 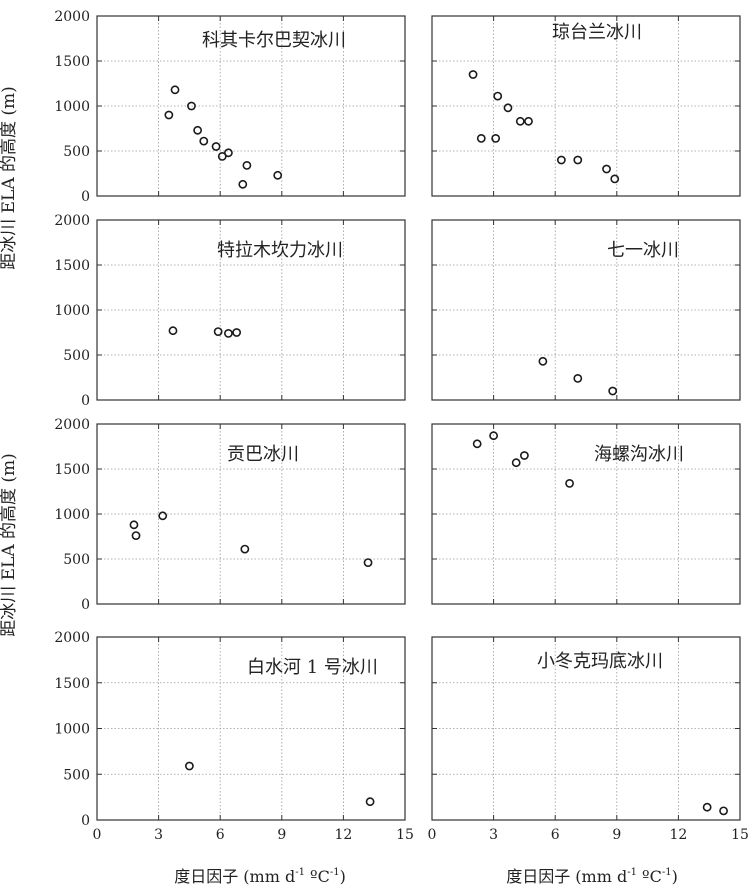 I want to click on panel-title: 贡巴冰川, so click(x=263, y=454).